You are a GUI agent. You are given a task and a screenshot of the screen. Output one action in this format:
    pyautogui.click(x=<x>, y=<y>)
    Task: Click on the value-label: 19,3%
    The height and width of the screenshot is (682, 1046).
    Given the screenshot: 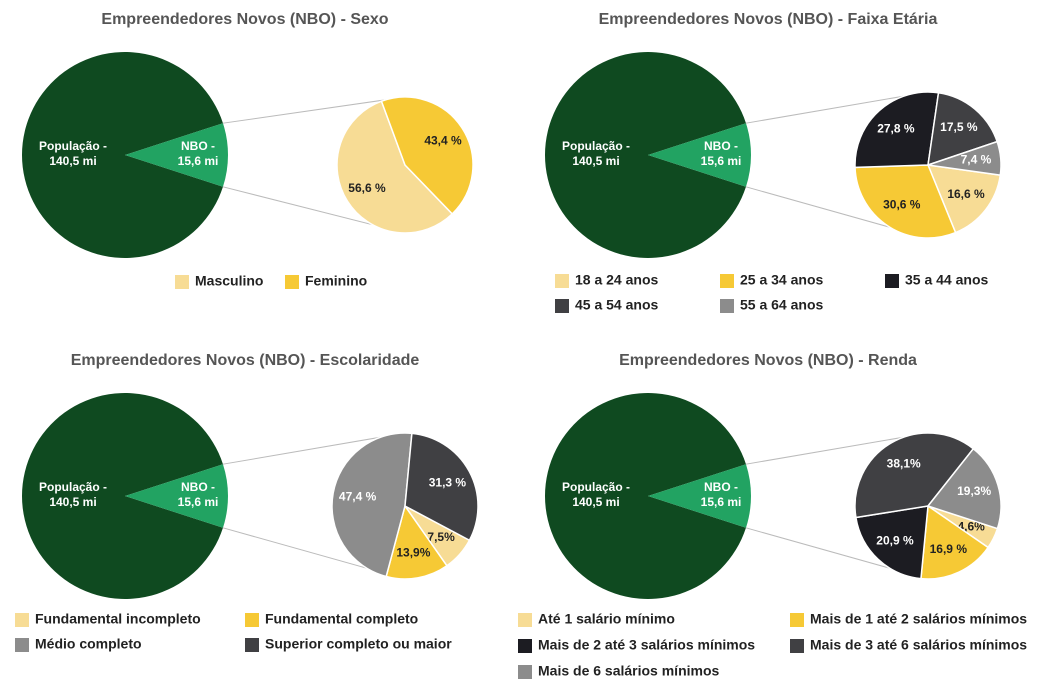 What is the action you would take?
    pyautogui.click(x=974, y=491)
    